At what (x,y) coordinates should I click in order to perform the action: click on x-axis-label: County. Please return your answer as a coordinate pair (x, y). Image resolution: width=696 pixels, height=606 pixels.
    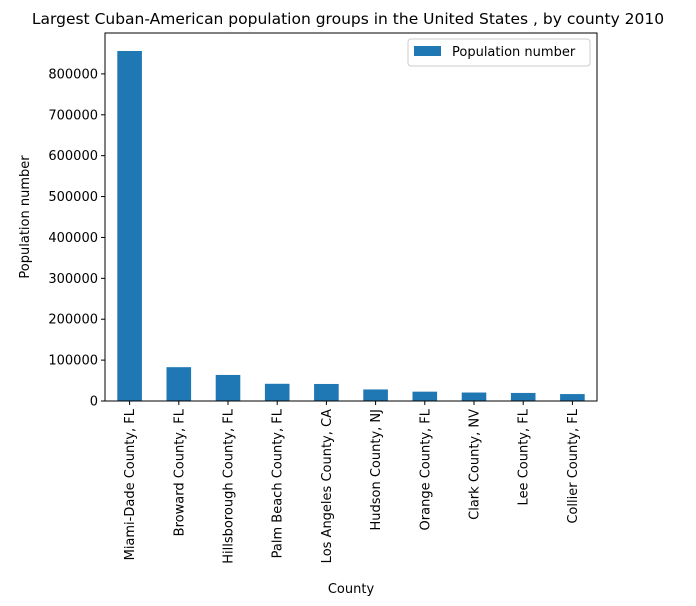
    Looking at the image, I should click on (351, 589).